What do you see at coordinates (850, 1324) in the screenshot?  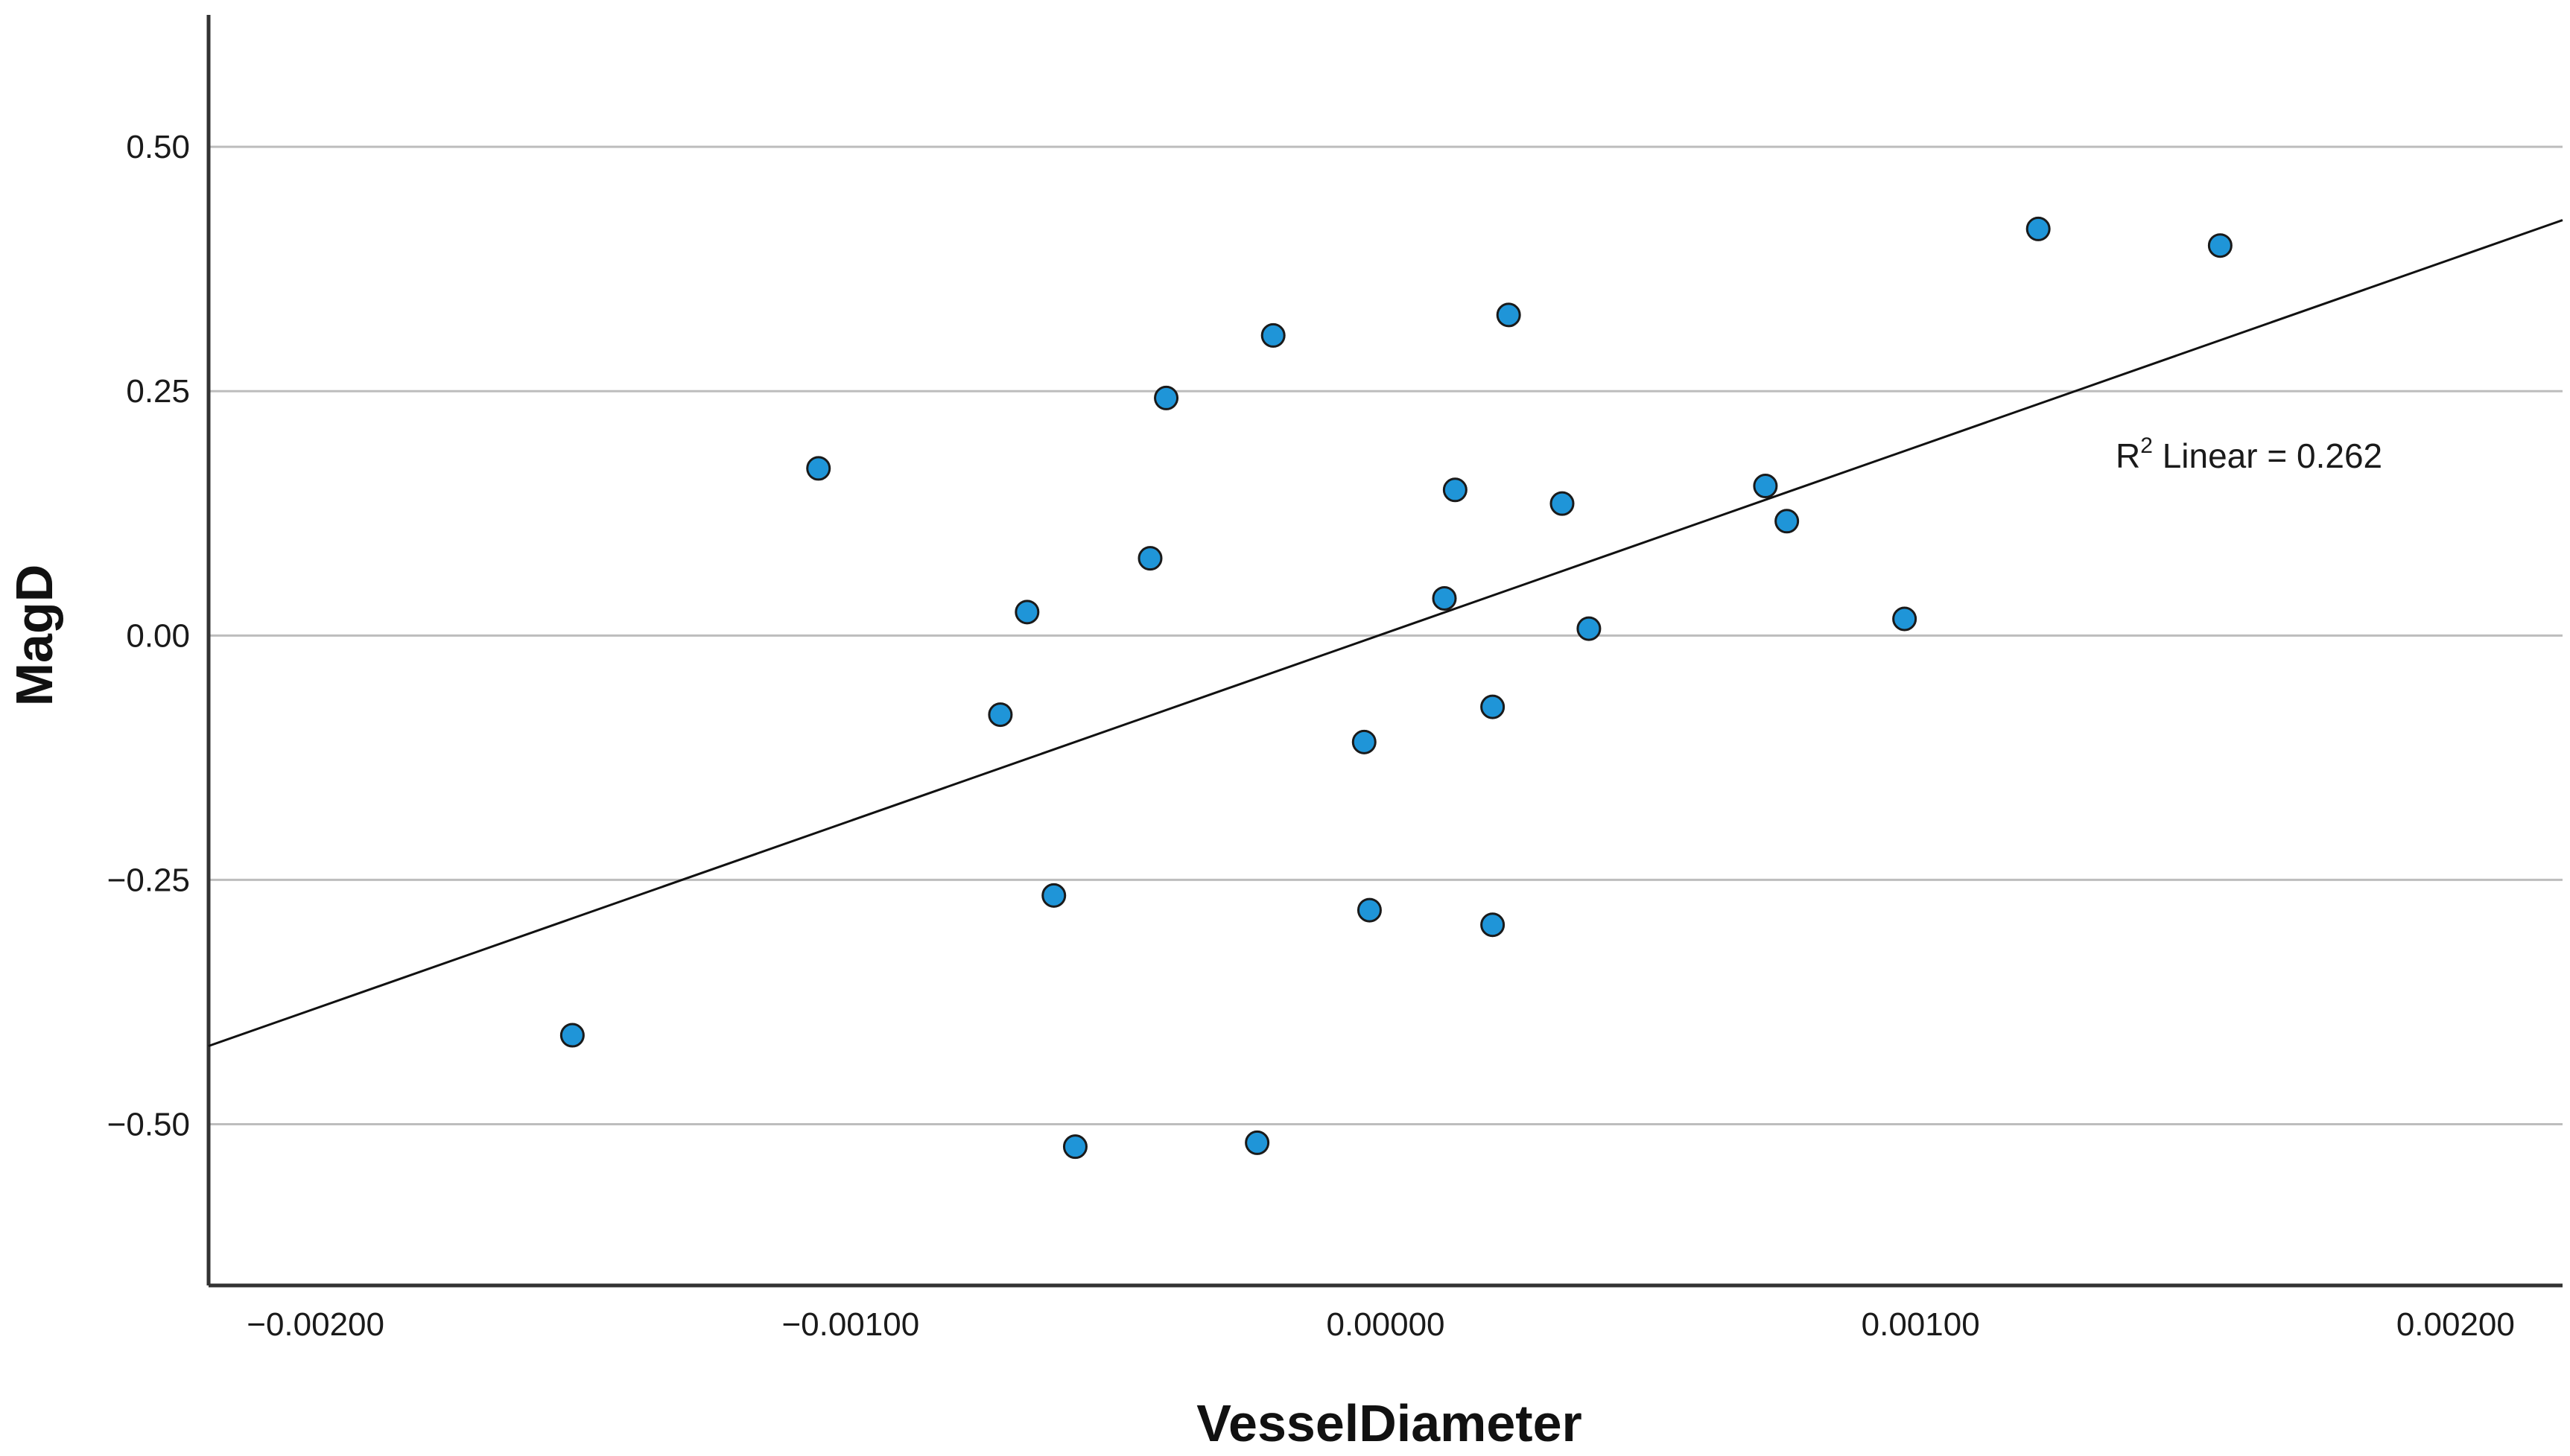 I see `x-tick-label: −0.00100` at bounding box center [850, 1324].